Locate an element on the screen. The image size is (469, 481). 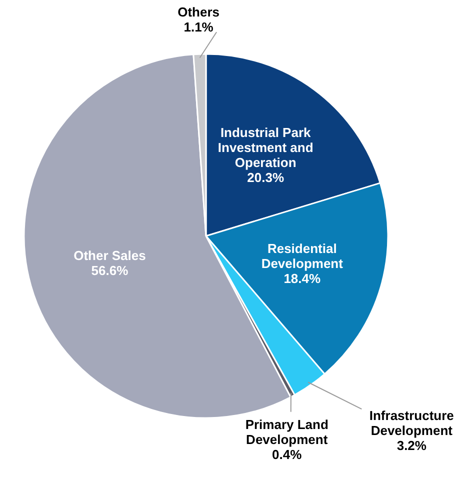
slice-label: Other Sales is located at coordinates (110, 255).